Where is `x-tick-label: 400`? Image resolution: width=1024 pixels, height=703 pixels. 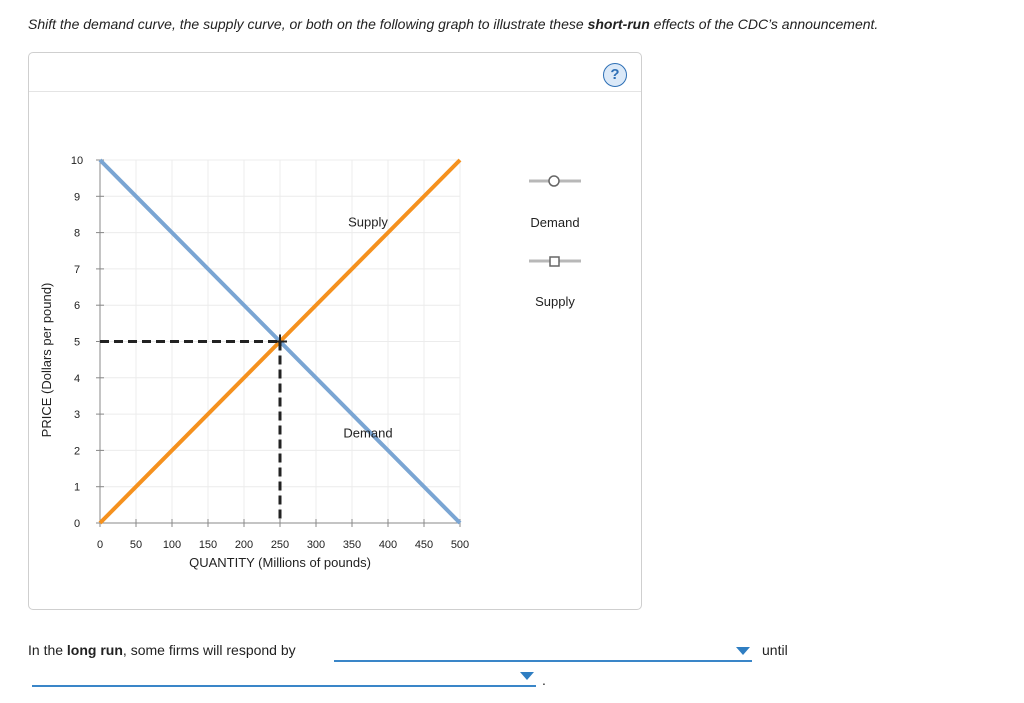
x-tick-label: 400 is located at coordinates (388, 545).